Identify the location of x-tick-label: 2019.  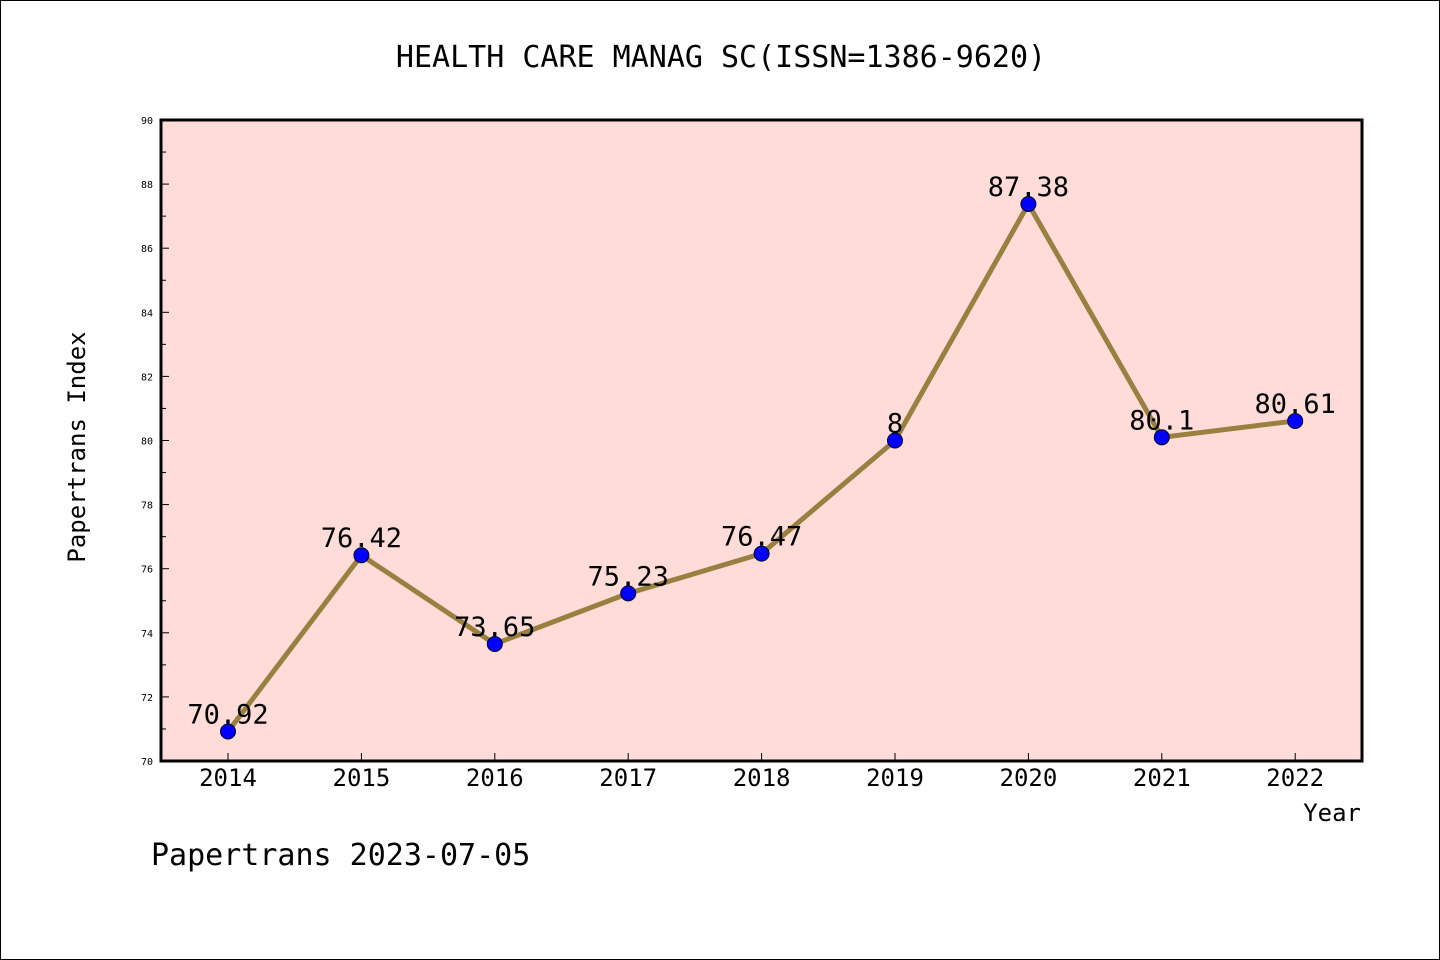
(895, 778).